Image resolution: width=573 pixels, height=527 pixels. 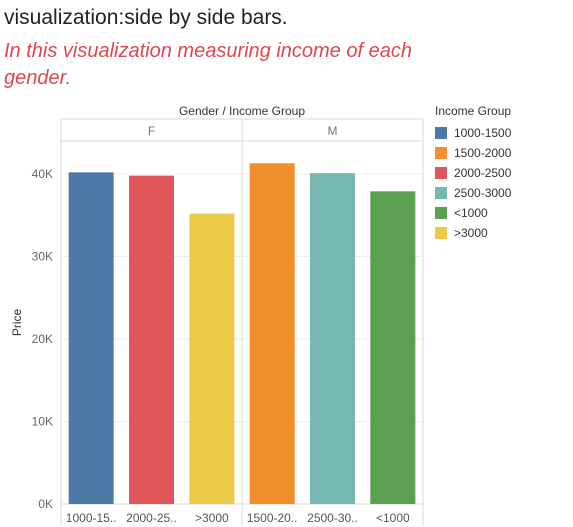 What do you see at coordinates (333, 131) in the screenshot?
I see `panel-header-M: M` at bounding box center [333, 131].